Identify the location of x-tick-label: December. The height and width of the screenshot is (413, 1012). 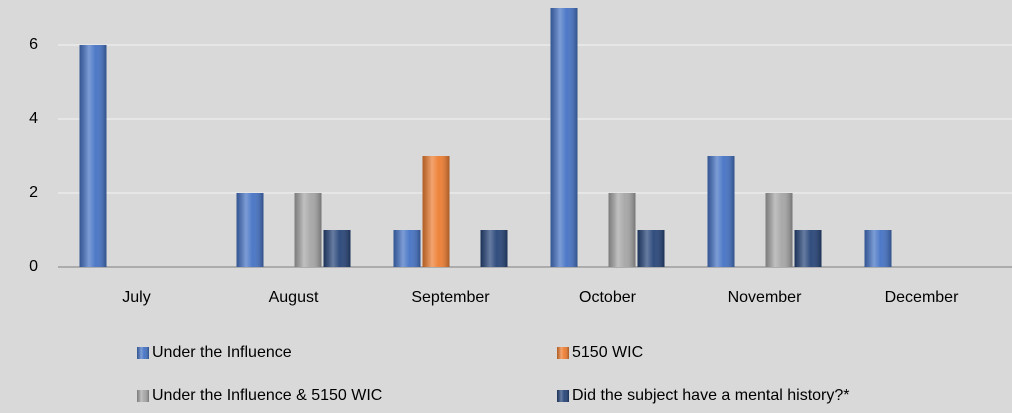
(922, 297).